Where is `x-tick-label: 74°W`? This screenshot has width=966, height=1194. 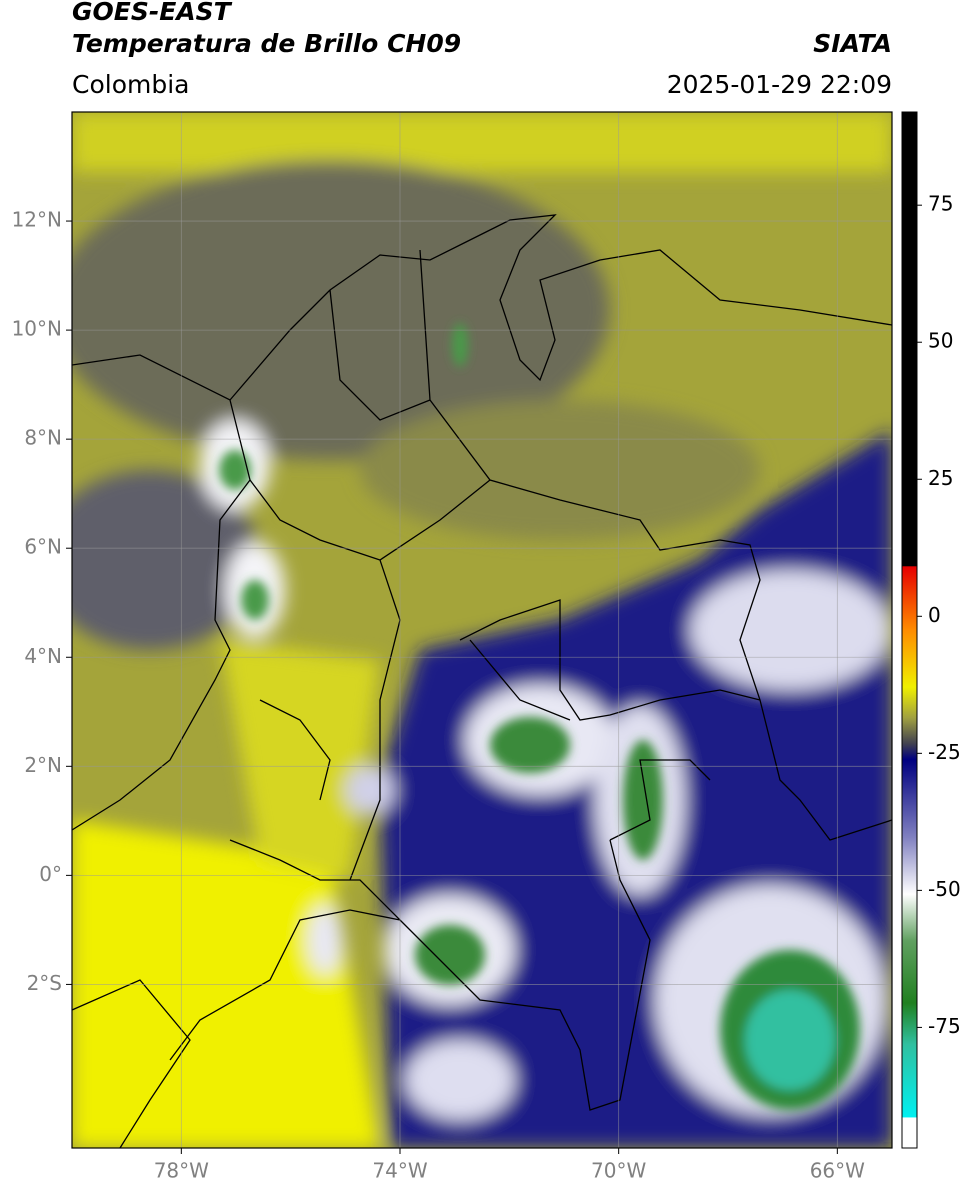
x-tick-label: 74°W is located at coordinates (399, 1171).